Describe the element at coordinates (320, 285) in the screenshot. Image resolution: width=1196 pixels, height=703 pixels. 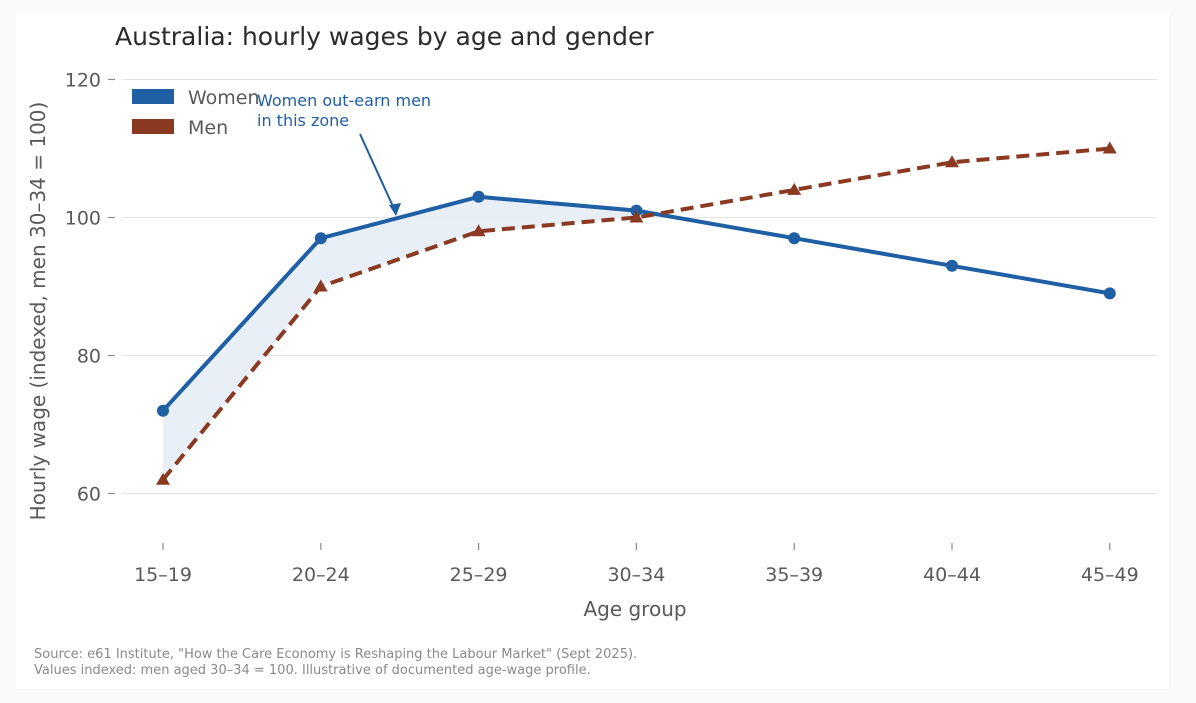
I see `point-men-20–24` at that location.